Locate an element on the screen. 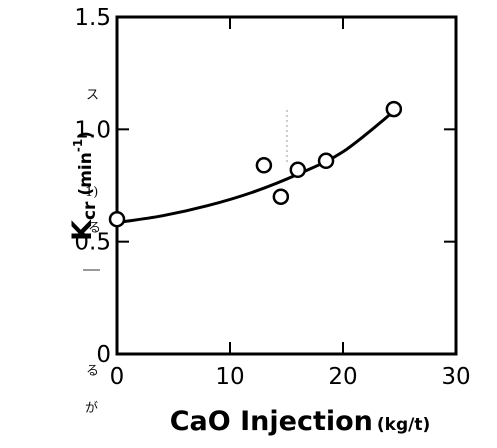 This screenshot has height=448, width=497. margin-fragment: ス is located at coordinates (92, 95).